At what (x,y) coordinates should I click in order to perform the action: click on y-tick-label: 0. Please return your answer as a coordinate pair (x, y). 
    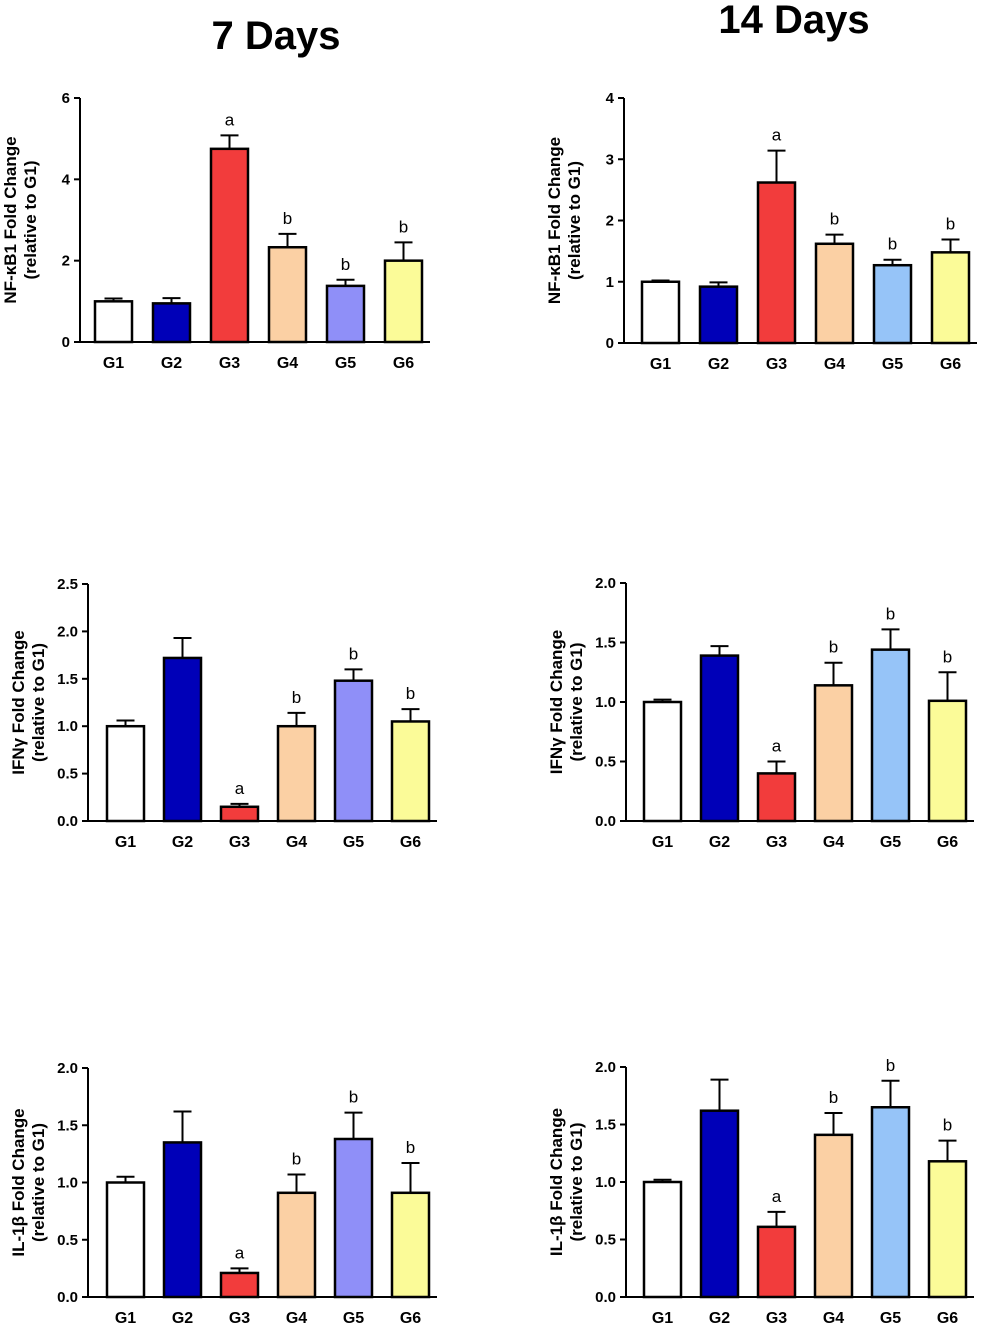
    Looking at the image, I should click on (610, 343).